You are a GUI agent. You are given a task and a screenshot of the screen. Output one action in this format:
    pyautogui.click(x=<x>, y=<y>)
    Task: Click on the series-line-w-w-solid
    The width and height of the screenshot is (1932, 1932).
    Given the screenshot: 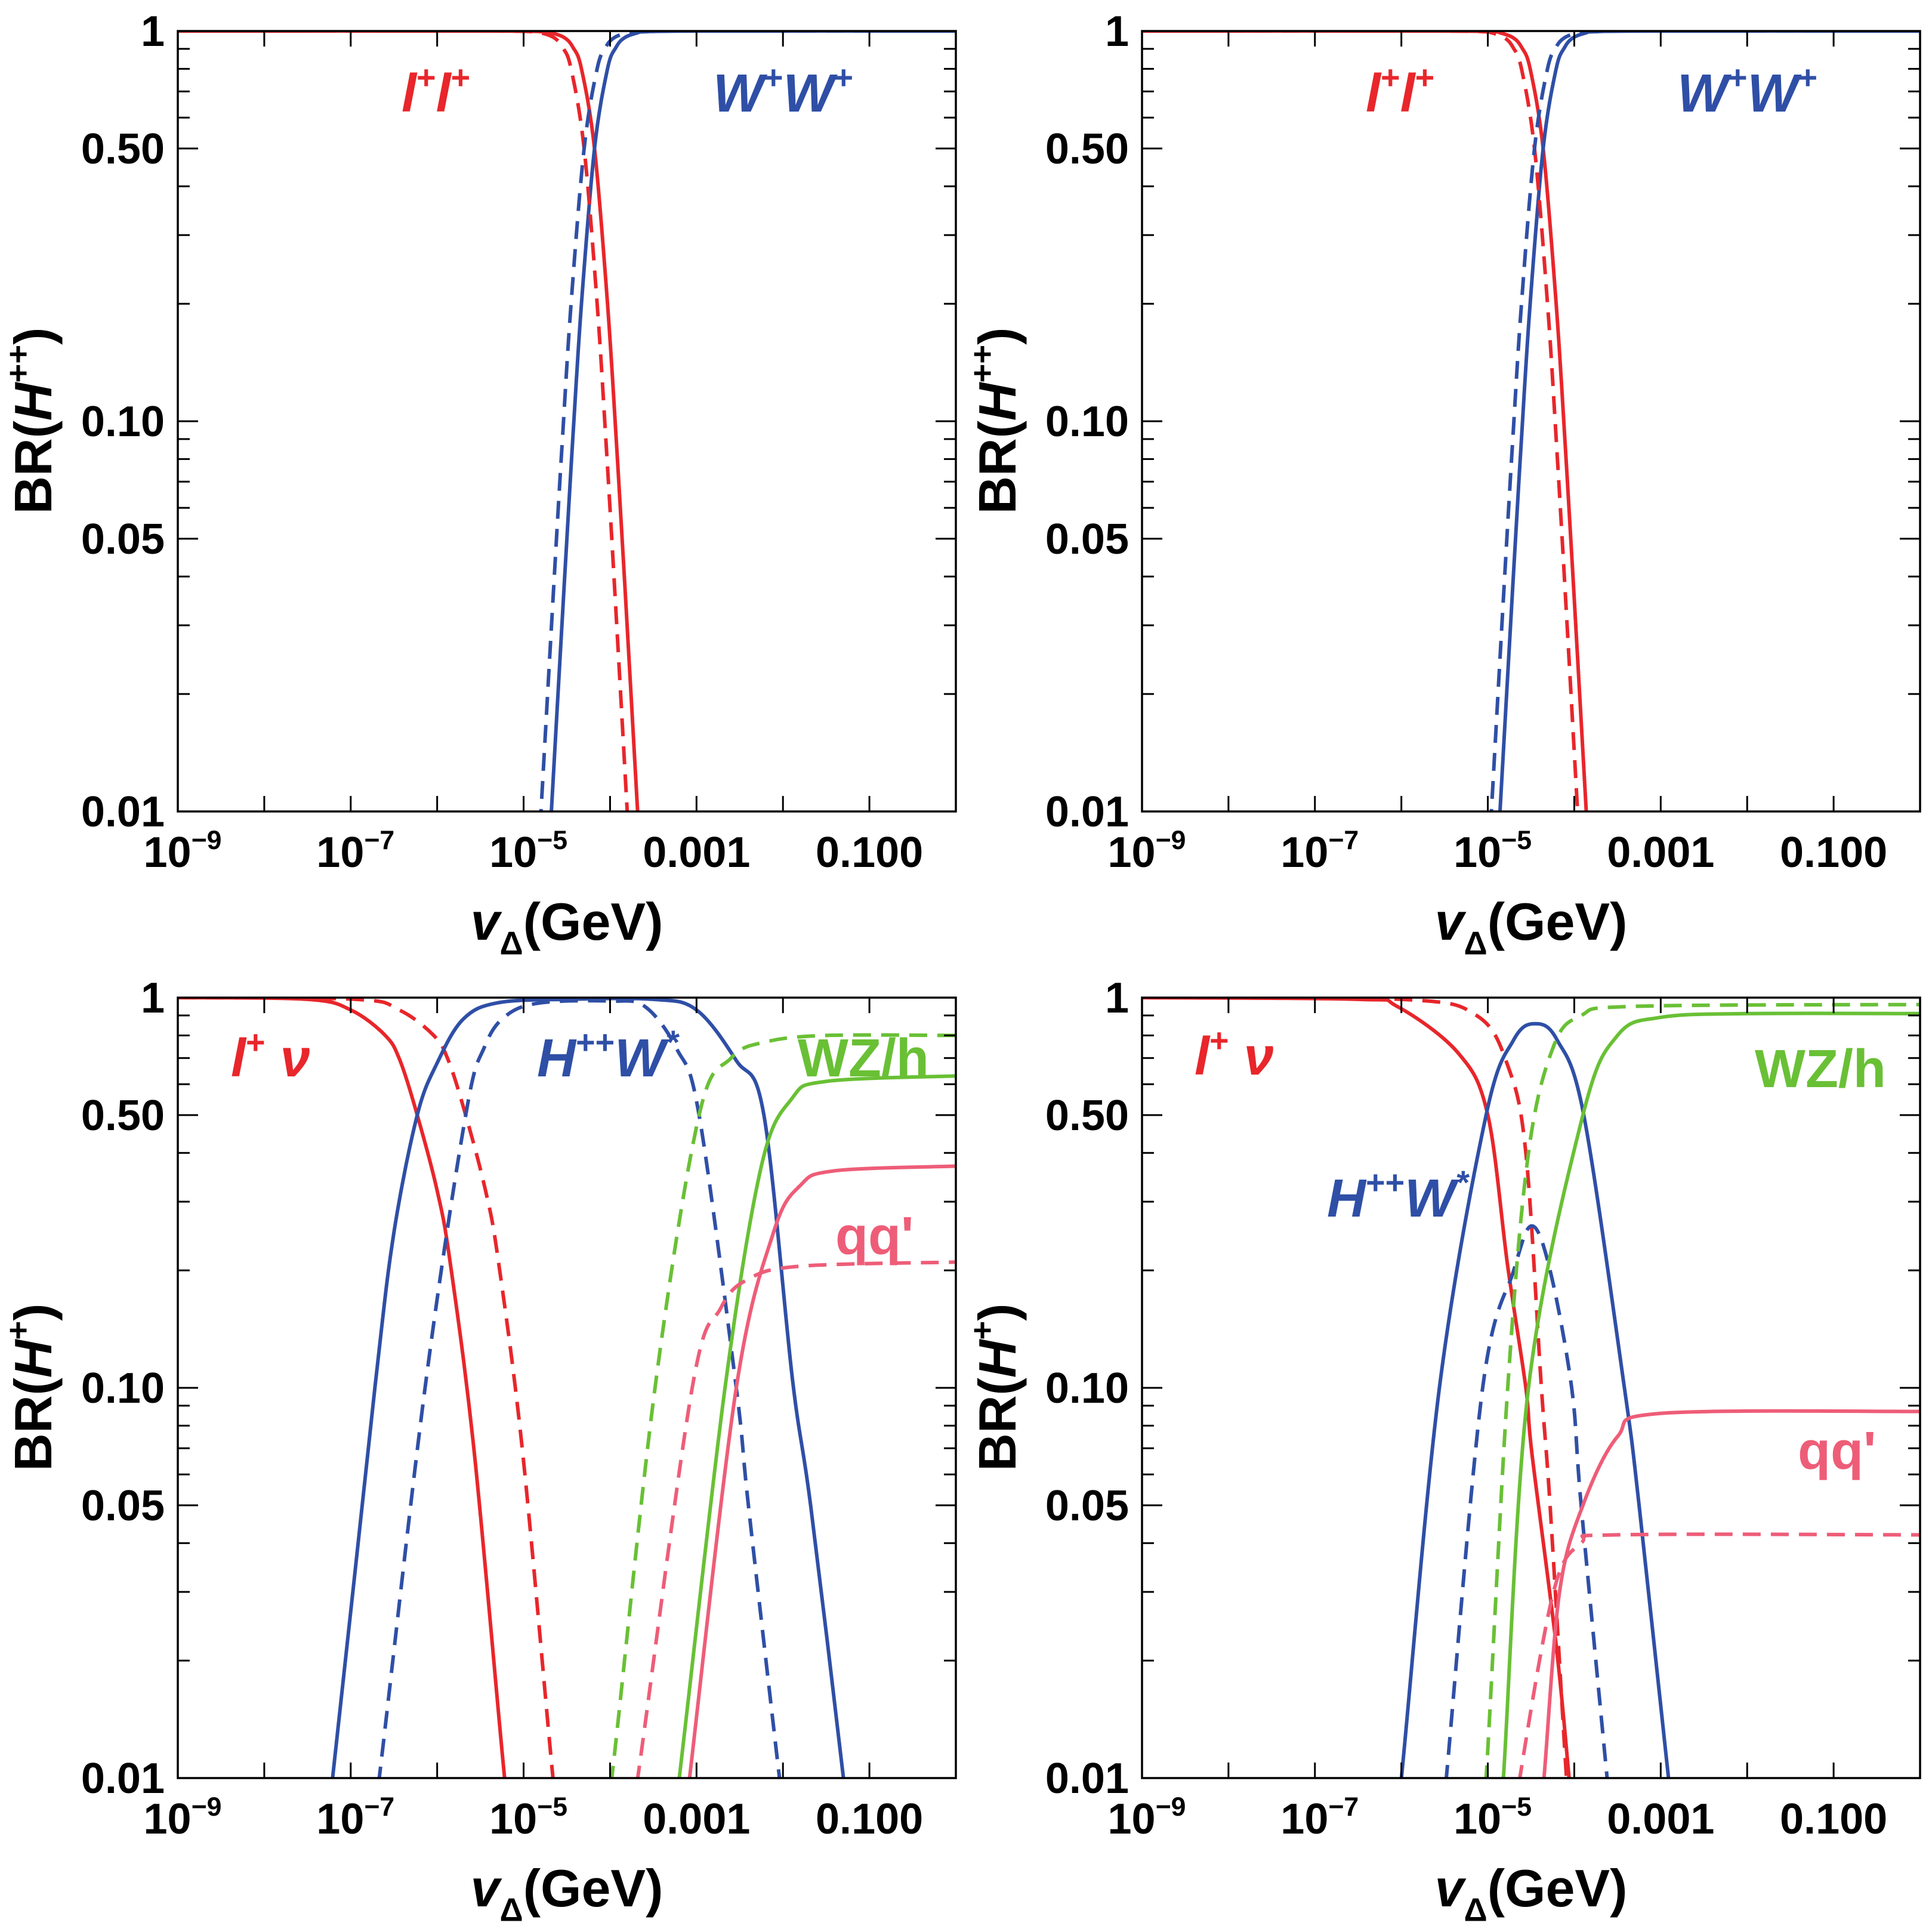 What is the action you would take?
    pyautogui.click(x=1709, y=421)
    